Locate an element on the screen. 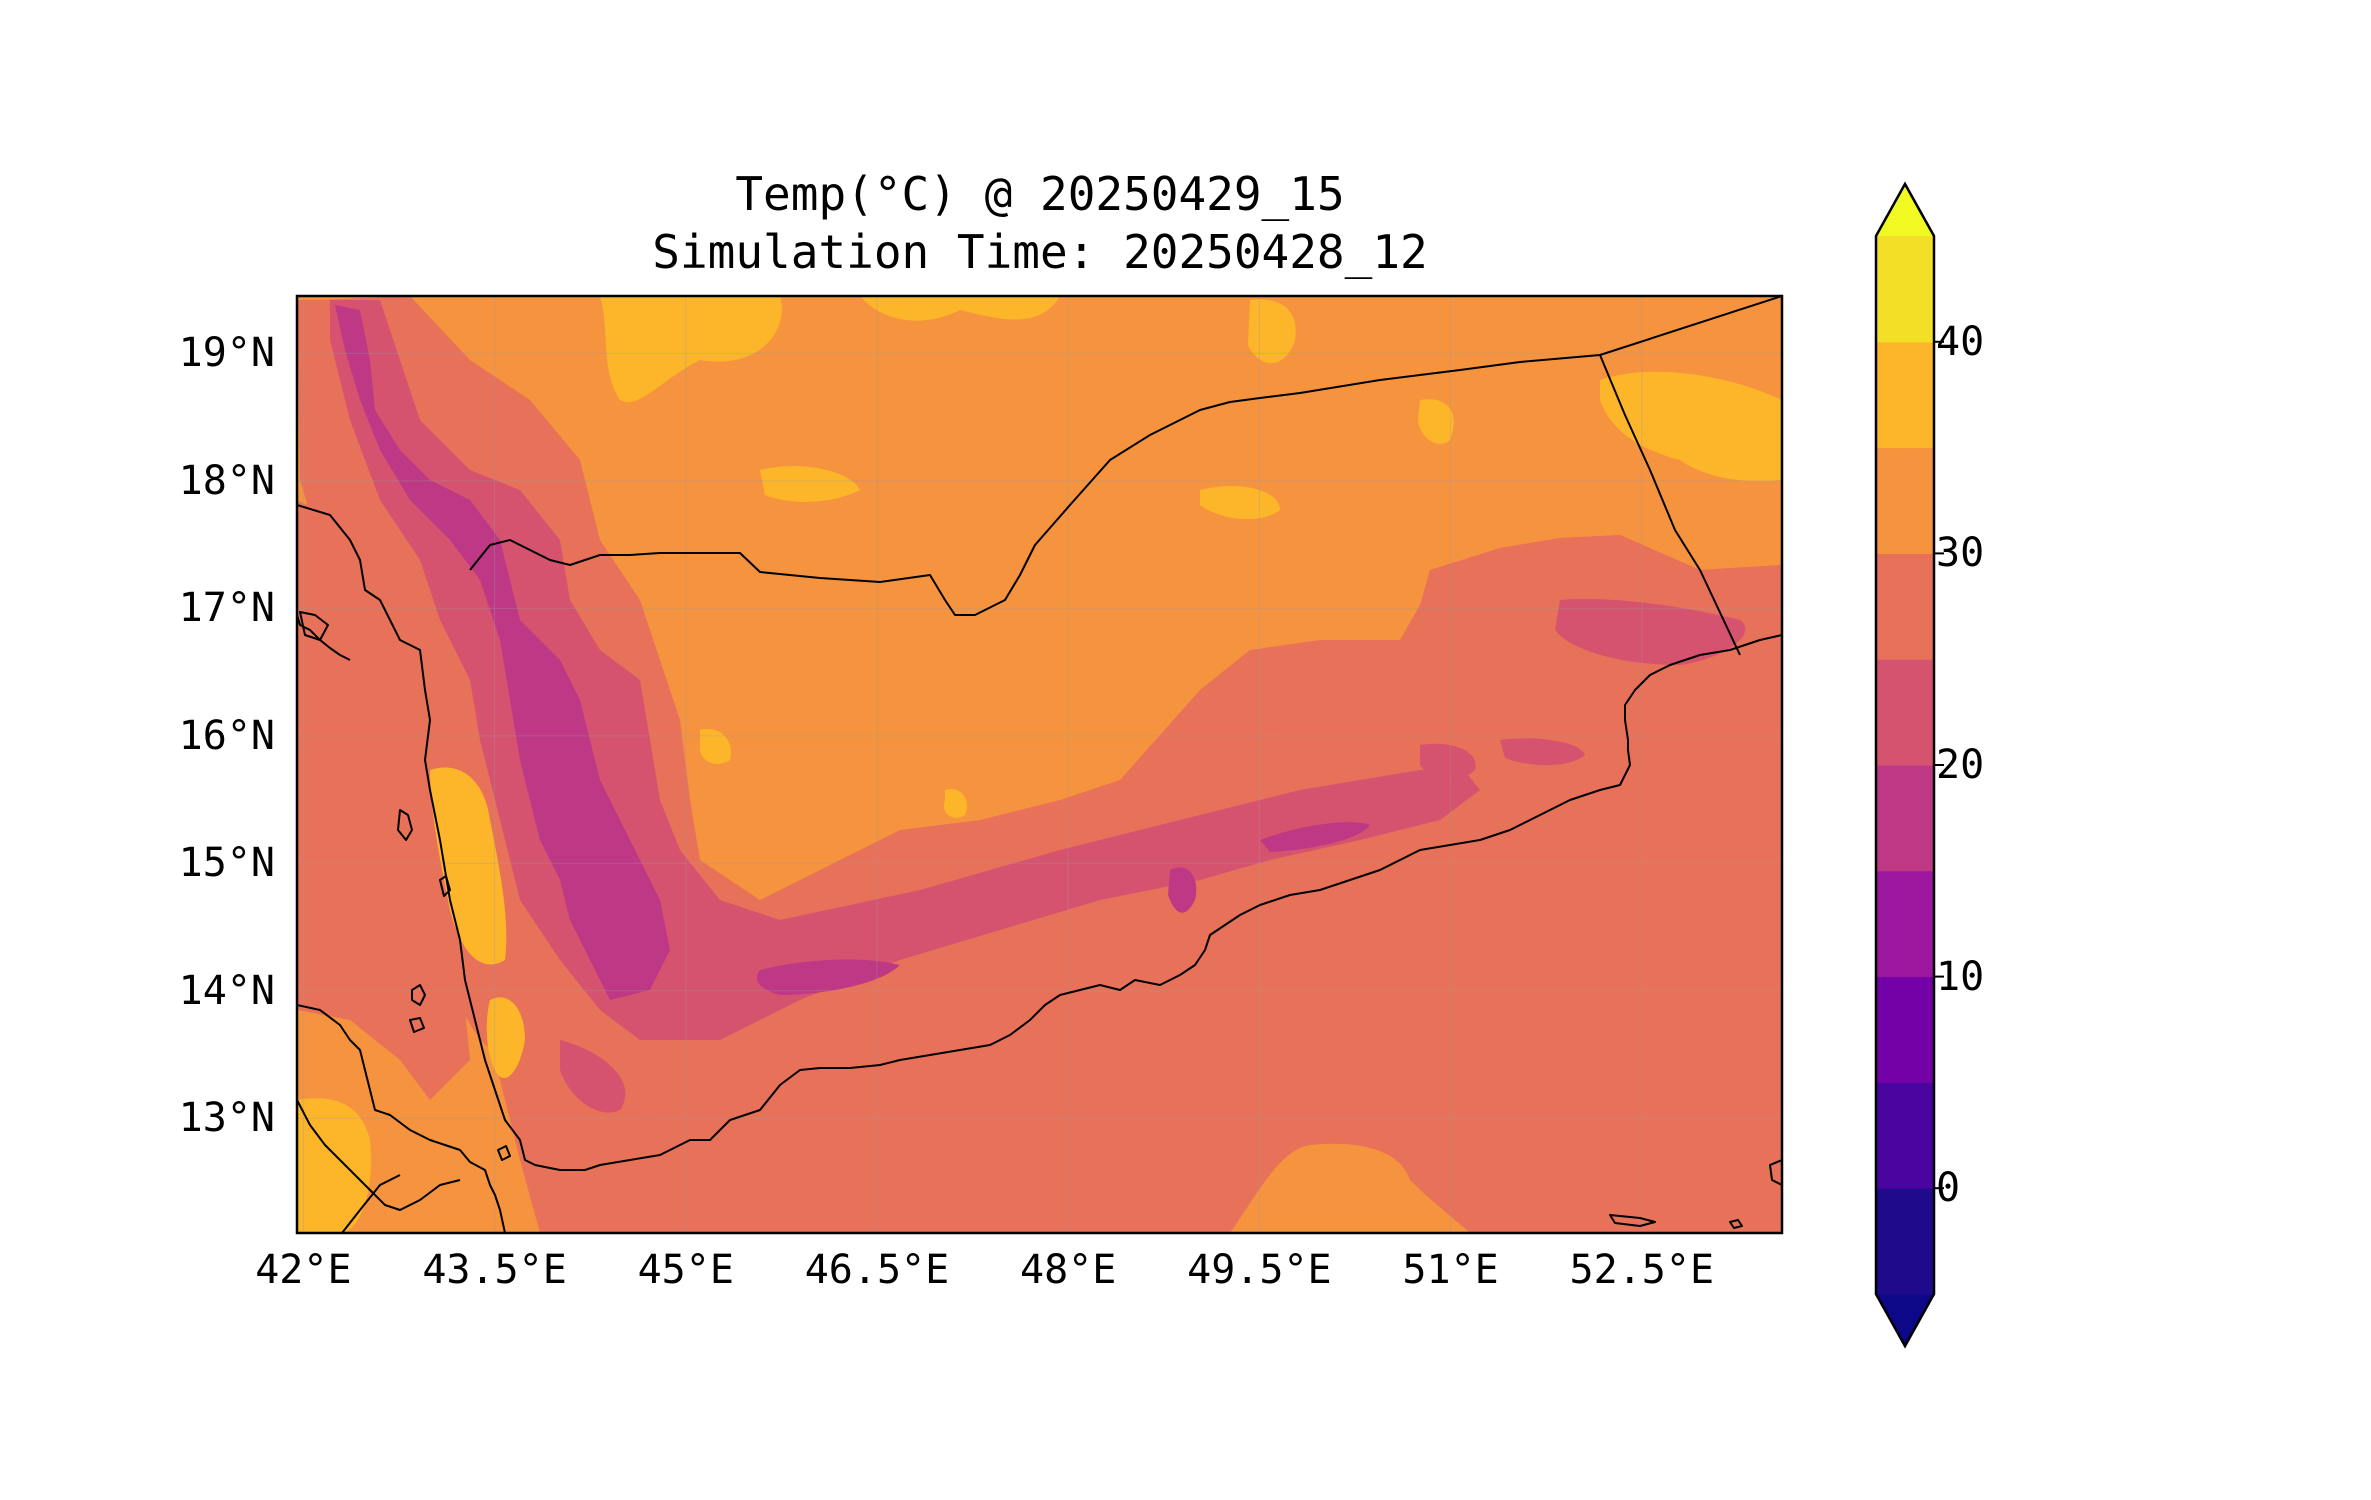 The width and height of the screenshot is (2371, 1500). contour-band-35-40-west-coast is located at coordinates (468, 866).